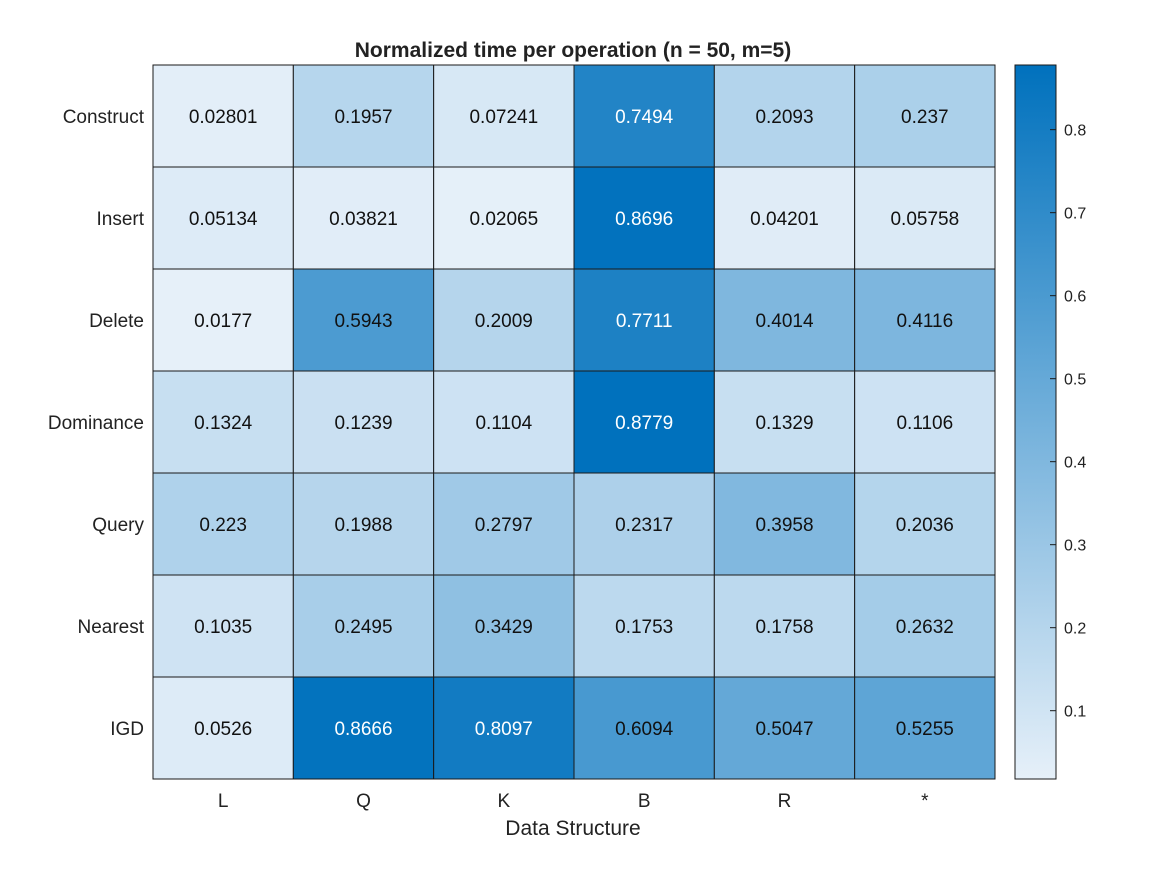  What do you see at coordinates (363, 525) in the screenshot?
I see `cell-value-label: 0.1988` at bounding box center [363, 525].